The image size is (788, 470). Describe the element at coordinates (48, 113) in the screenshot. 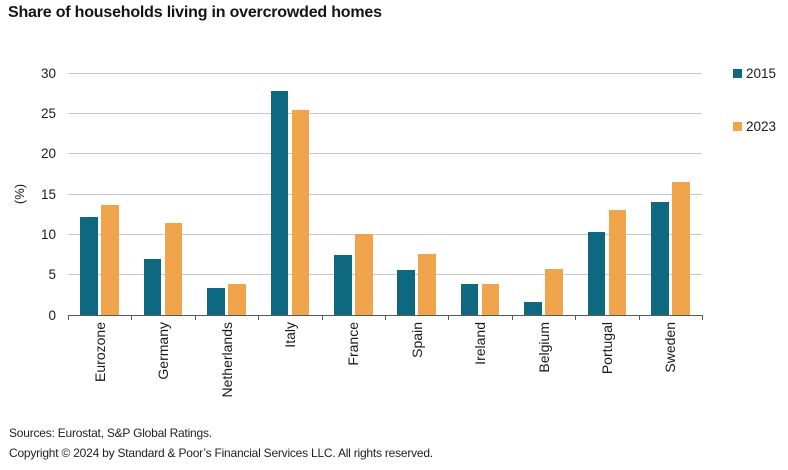

I see `y-tick-label-25: 25` at that location.